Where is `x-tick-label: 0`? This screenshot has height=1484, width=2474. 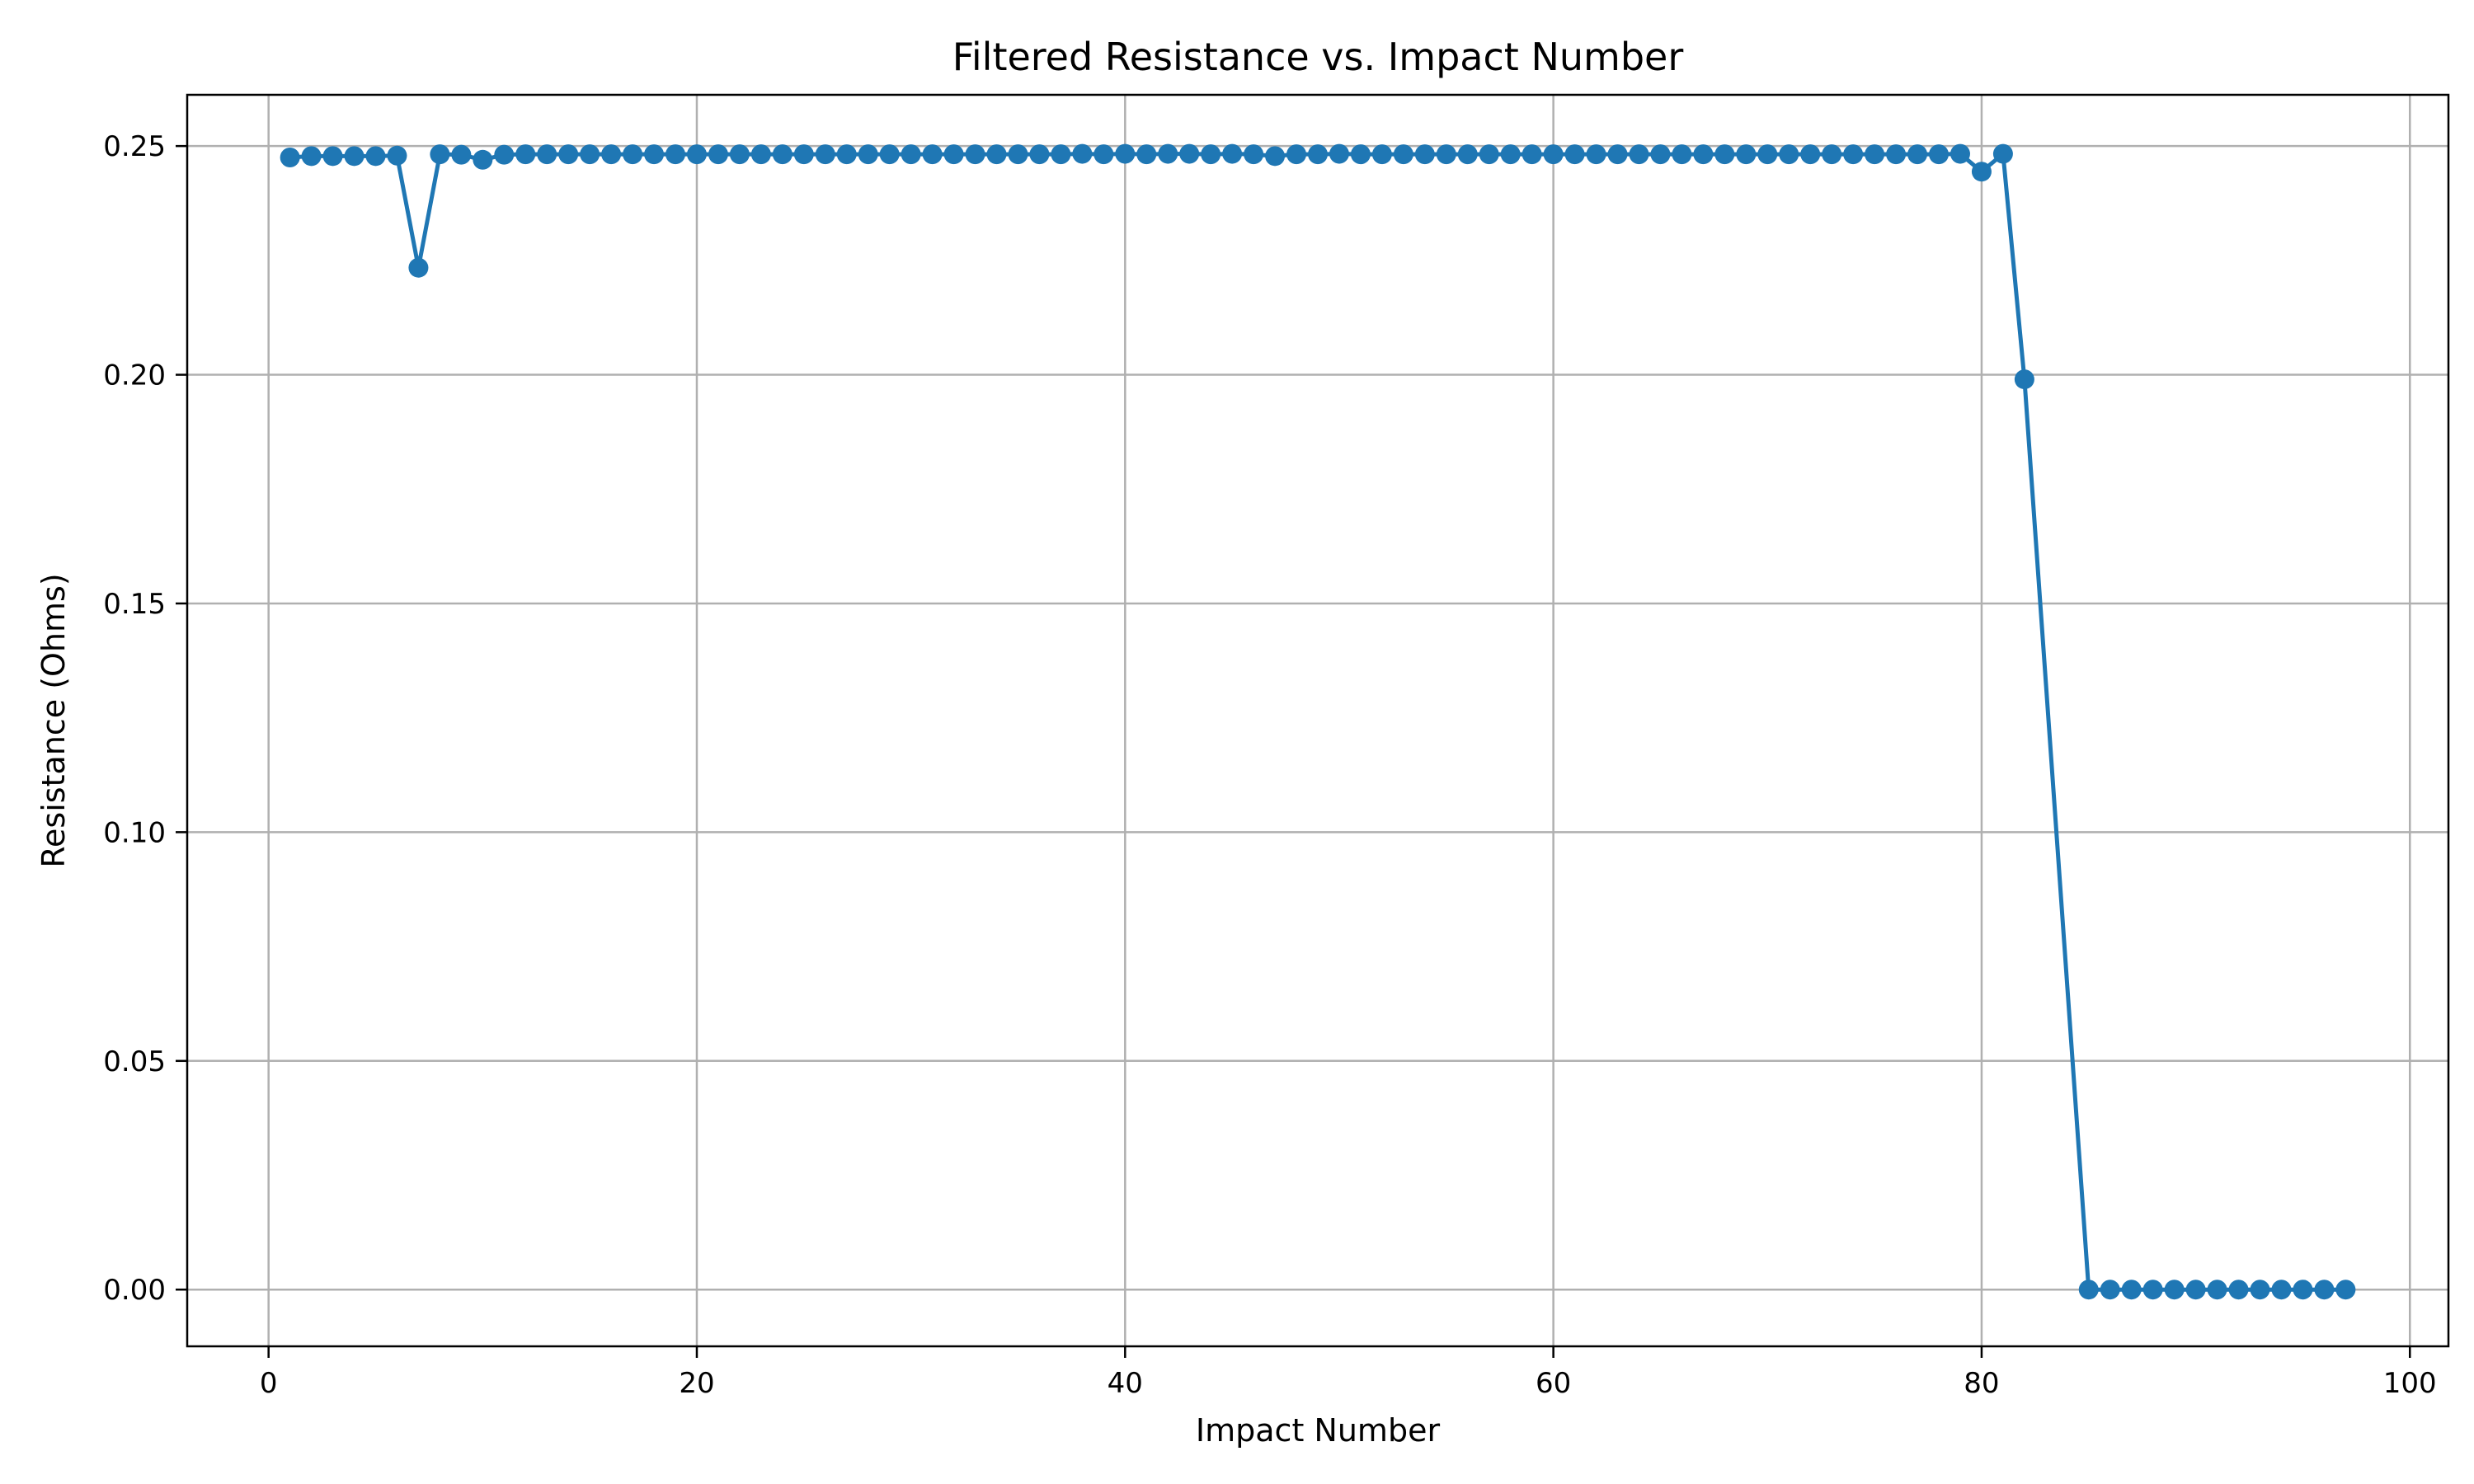 x-tick-label: 0 is located at coordinates (269, 1383).